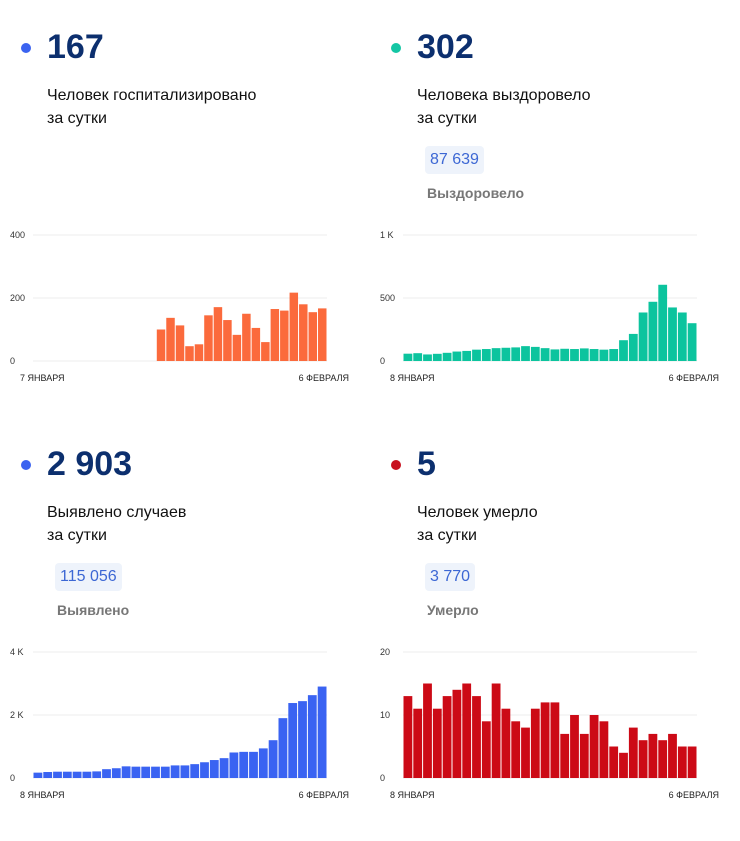 This screenshot has height=841, width=740. Describe the element at coordinates (75, 47) in the screenshot. I see `daily-value: 167` at that location.